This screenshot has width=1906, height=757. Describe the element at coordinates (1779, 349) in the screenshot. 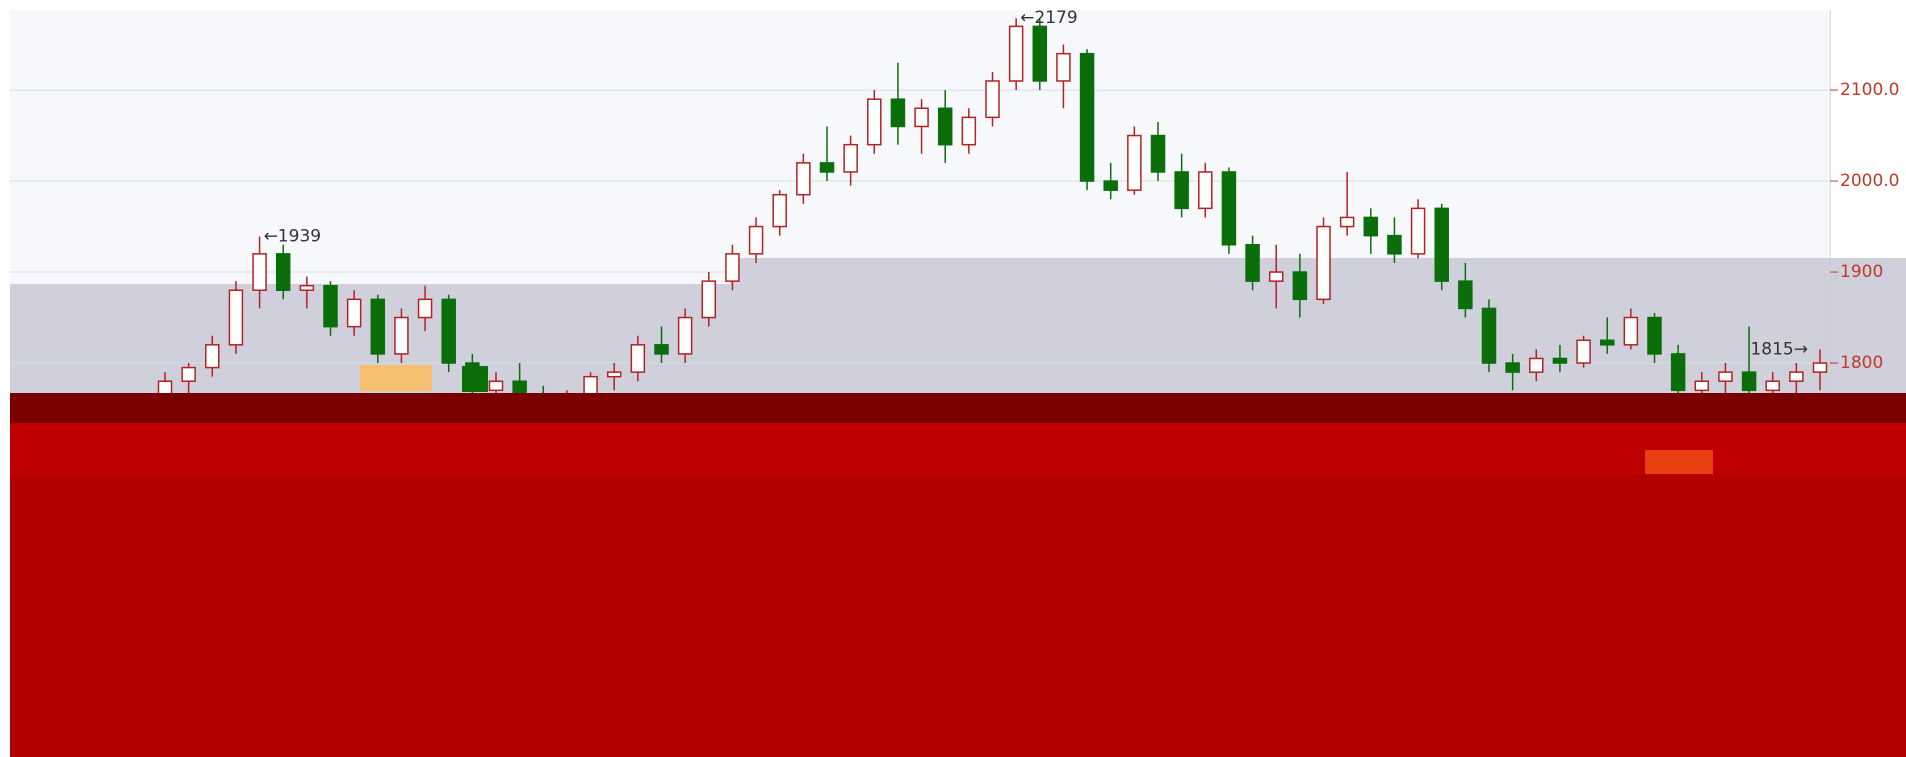

I see `price-annotation: 1815→` at that location.